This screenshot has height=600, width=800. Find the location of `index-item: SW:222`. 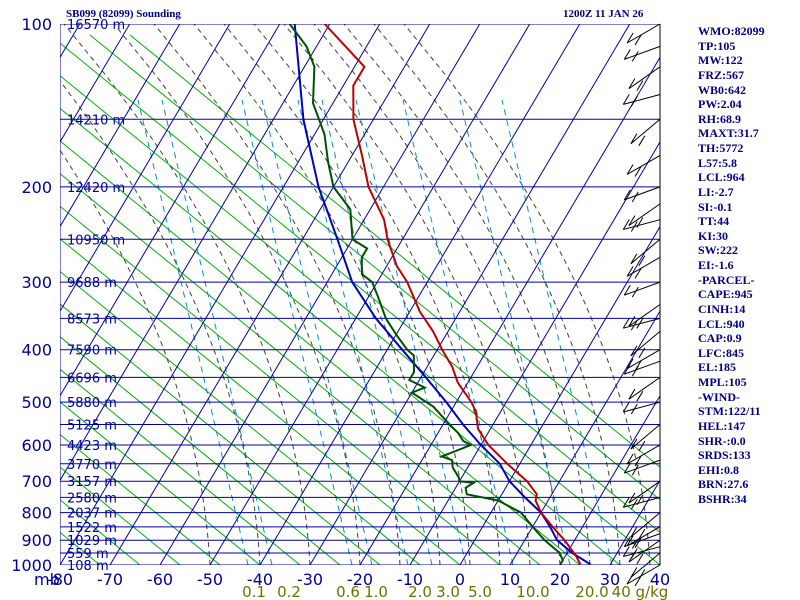

index-item: SW:222 is located at coordinates (718, 250).